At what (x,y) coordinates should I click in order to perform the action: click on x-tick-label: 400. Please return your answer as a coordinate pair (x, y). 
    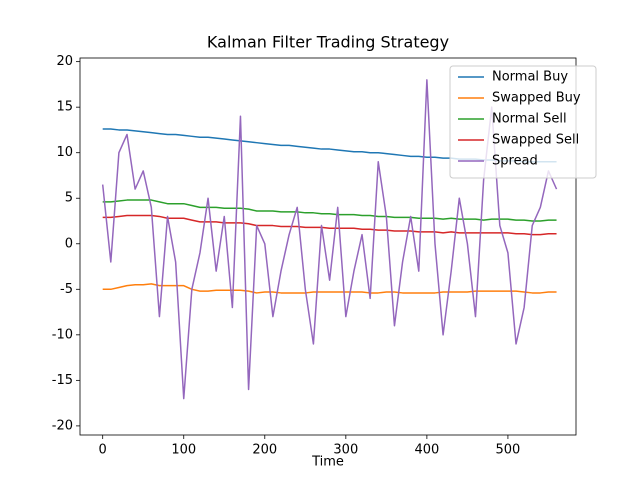
    Looking at the image, I should click on (426, 450).